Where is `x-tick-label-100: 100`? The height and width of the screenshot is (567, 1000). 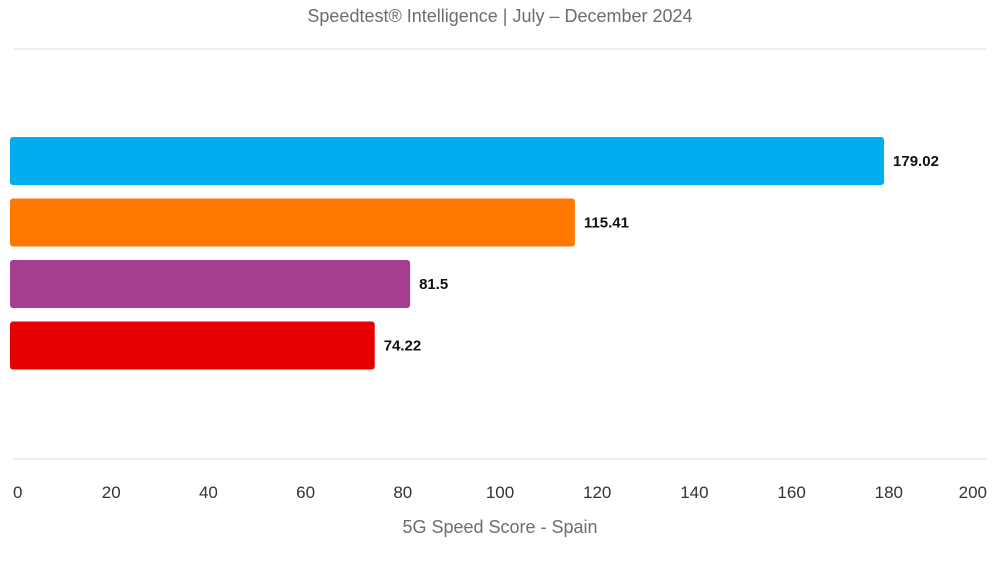
x-tick-label-100: 100 is located at coordinates (500, 492).